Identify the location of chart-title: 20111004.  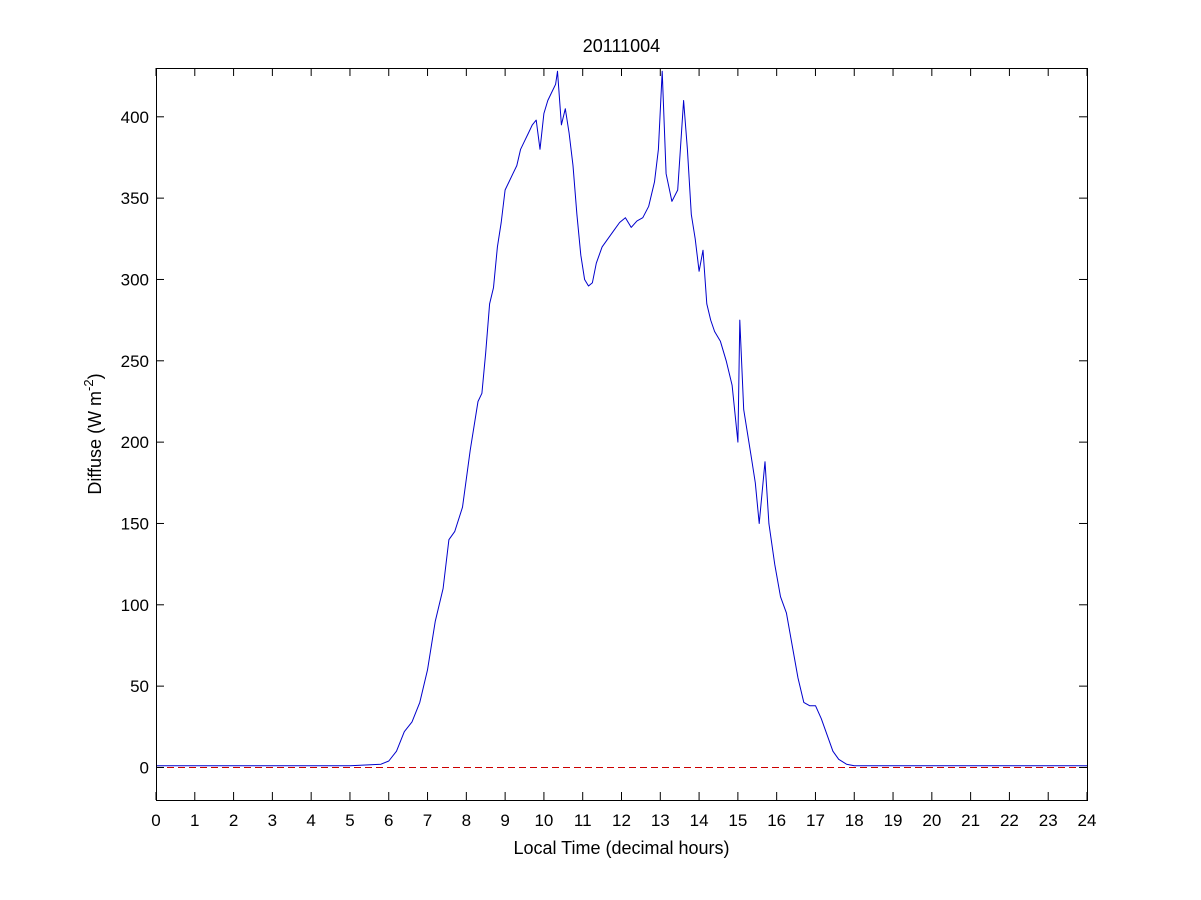
(621, 46).